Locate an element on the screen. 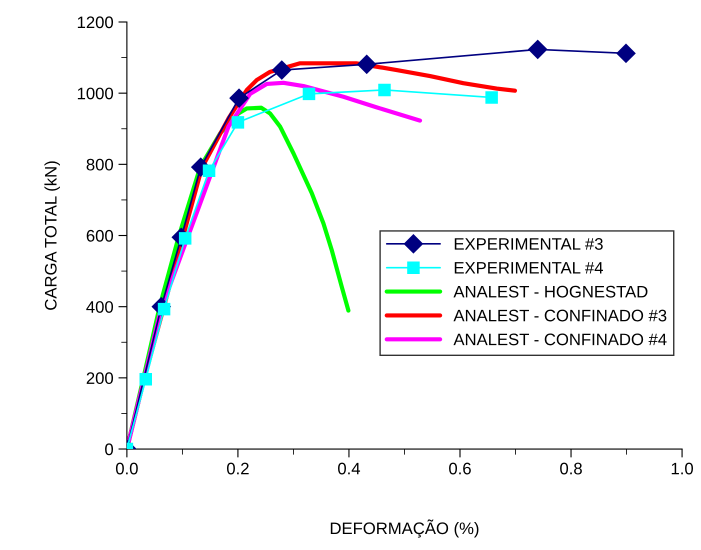  x-axis-title: DEFORMAÇÃO (%) is located at coordinates (404, 528).